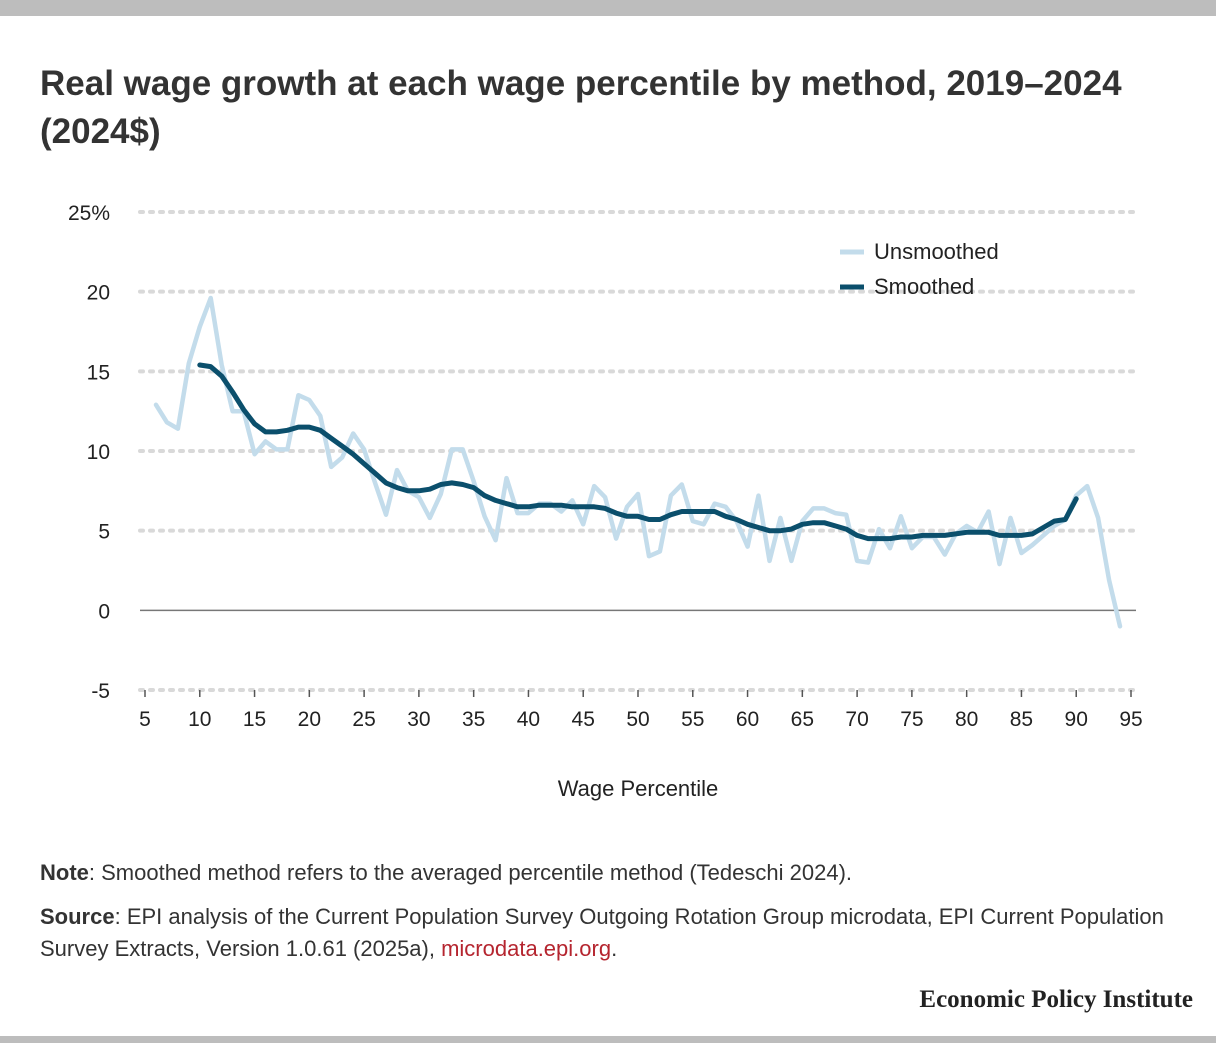 The height and width of the screenshot is (1043, 1216). Describe the element at coordinates (614, 948) in the screenshot. I see `source-end: .` at that location.